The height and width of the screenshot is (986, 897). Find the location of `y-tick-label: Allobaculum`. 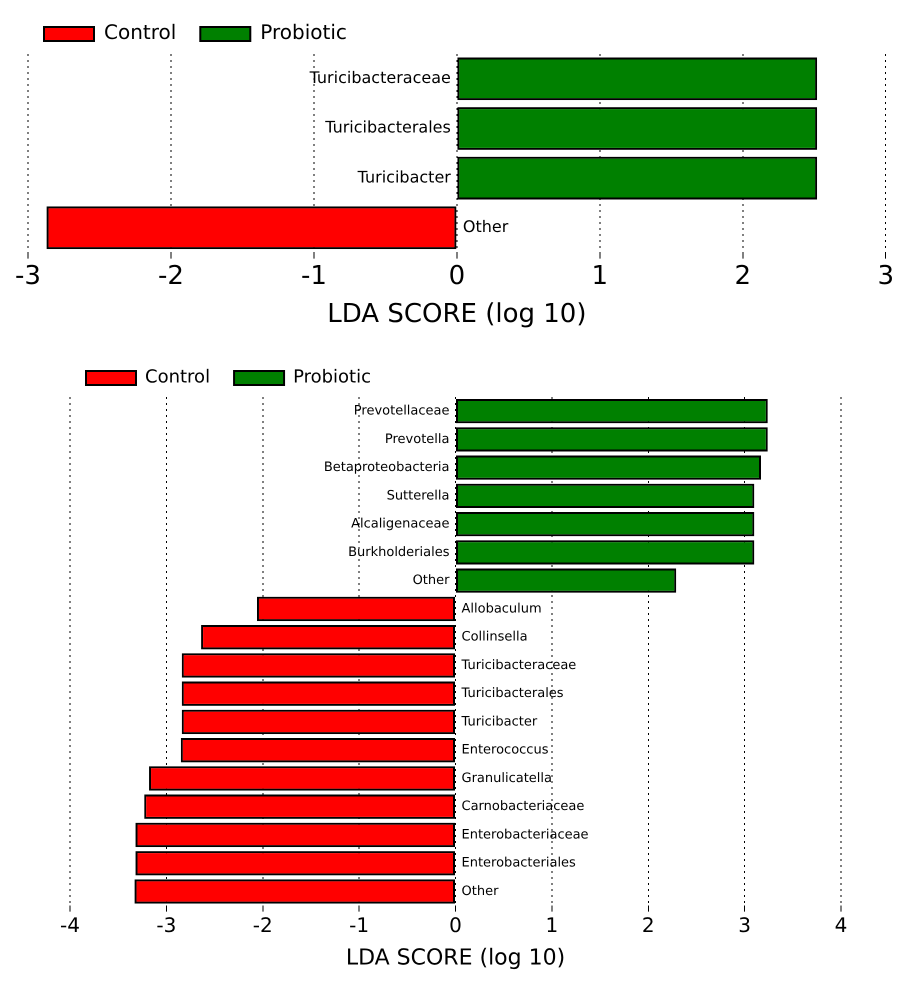

y-tick-label: Allobaculum is located at coordinates (502, 608).